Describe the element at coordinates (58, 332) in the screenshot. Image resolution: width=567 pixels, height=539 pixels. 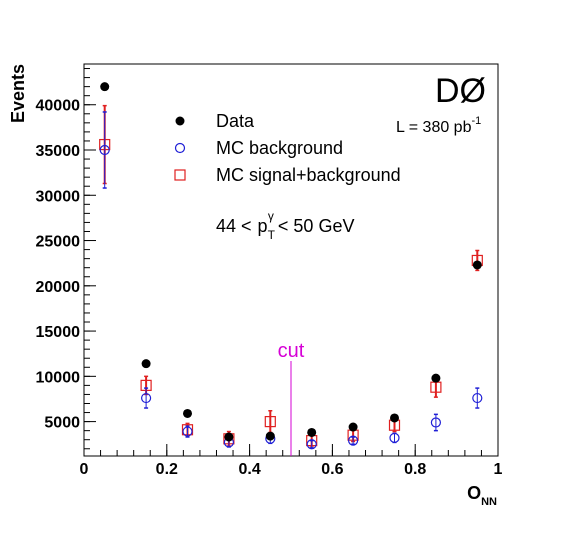
I see `y-tick-label: 15000` at that location.